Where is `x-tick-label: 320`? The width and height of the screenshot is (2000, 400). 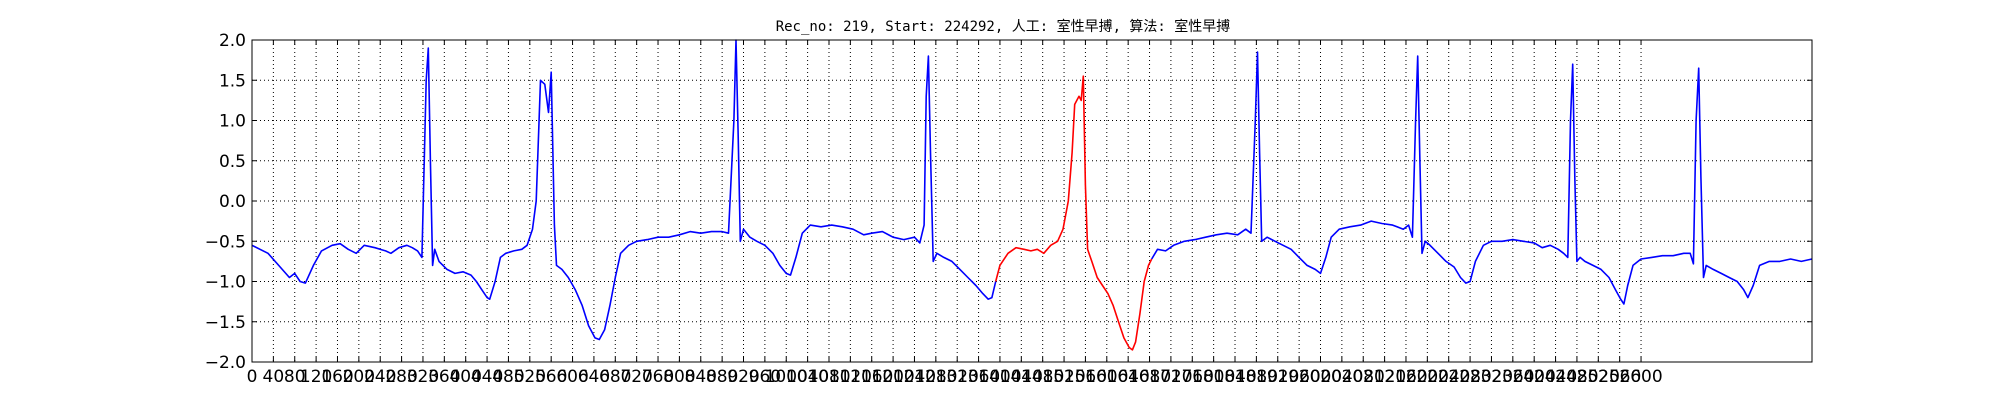 x-tick-label: 320 is located at coordinates (423, 377).